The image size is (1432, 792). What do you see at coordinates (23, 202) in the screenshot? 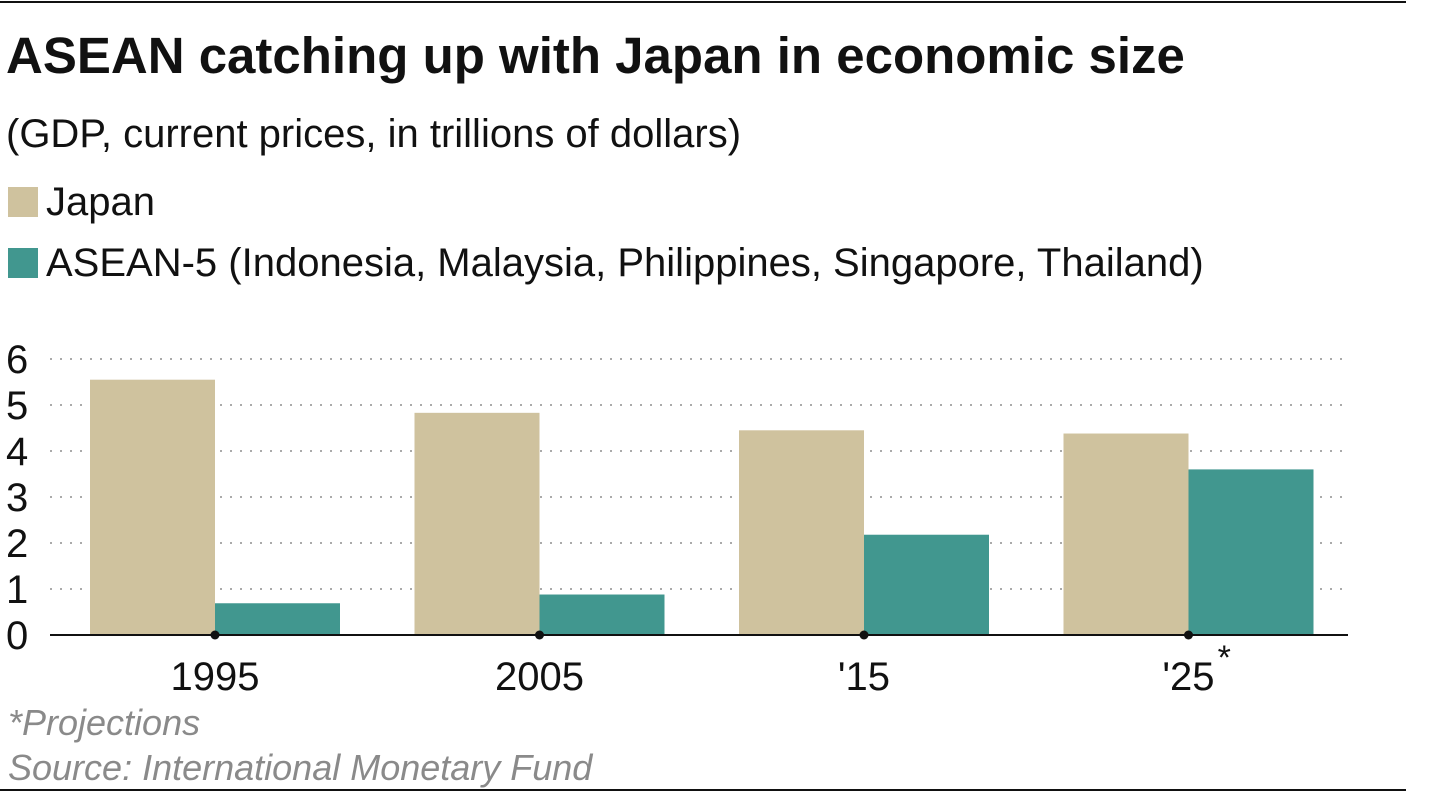
I see `legend-swatch-japan` at bounding box center [23, 202].